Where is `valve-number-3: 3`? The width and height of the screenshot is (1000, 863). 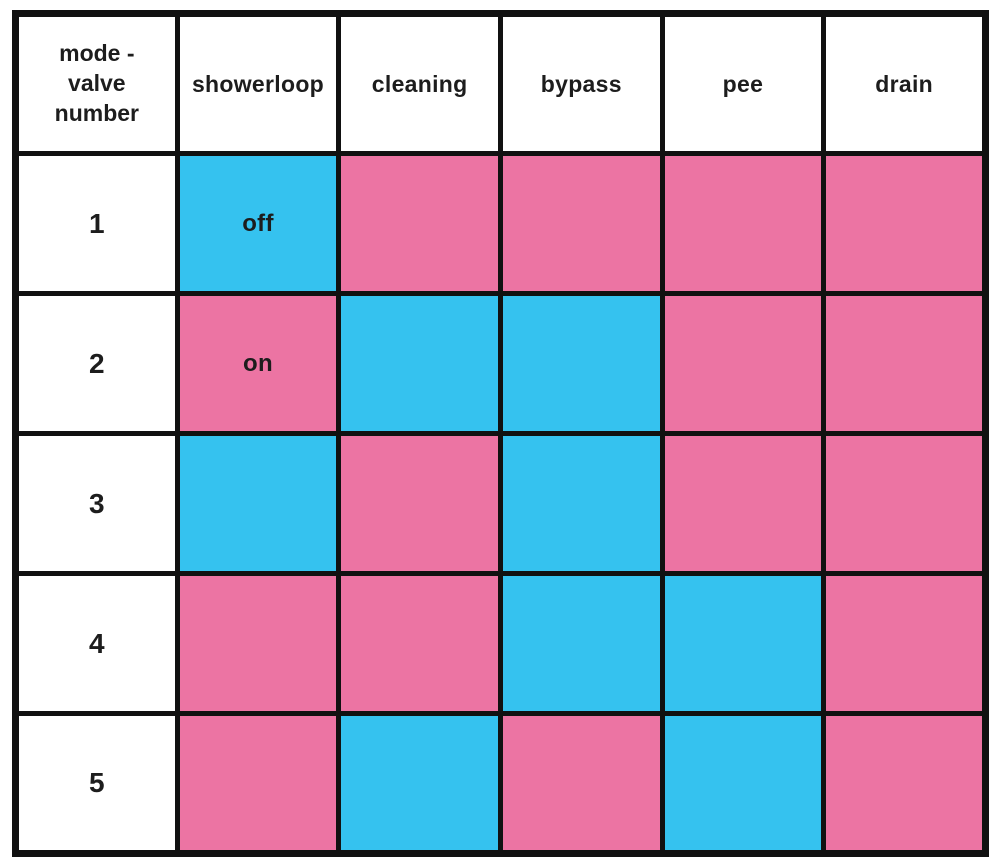
valve-number-3: 3 is located at coordinates (96, 503).